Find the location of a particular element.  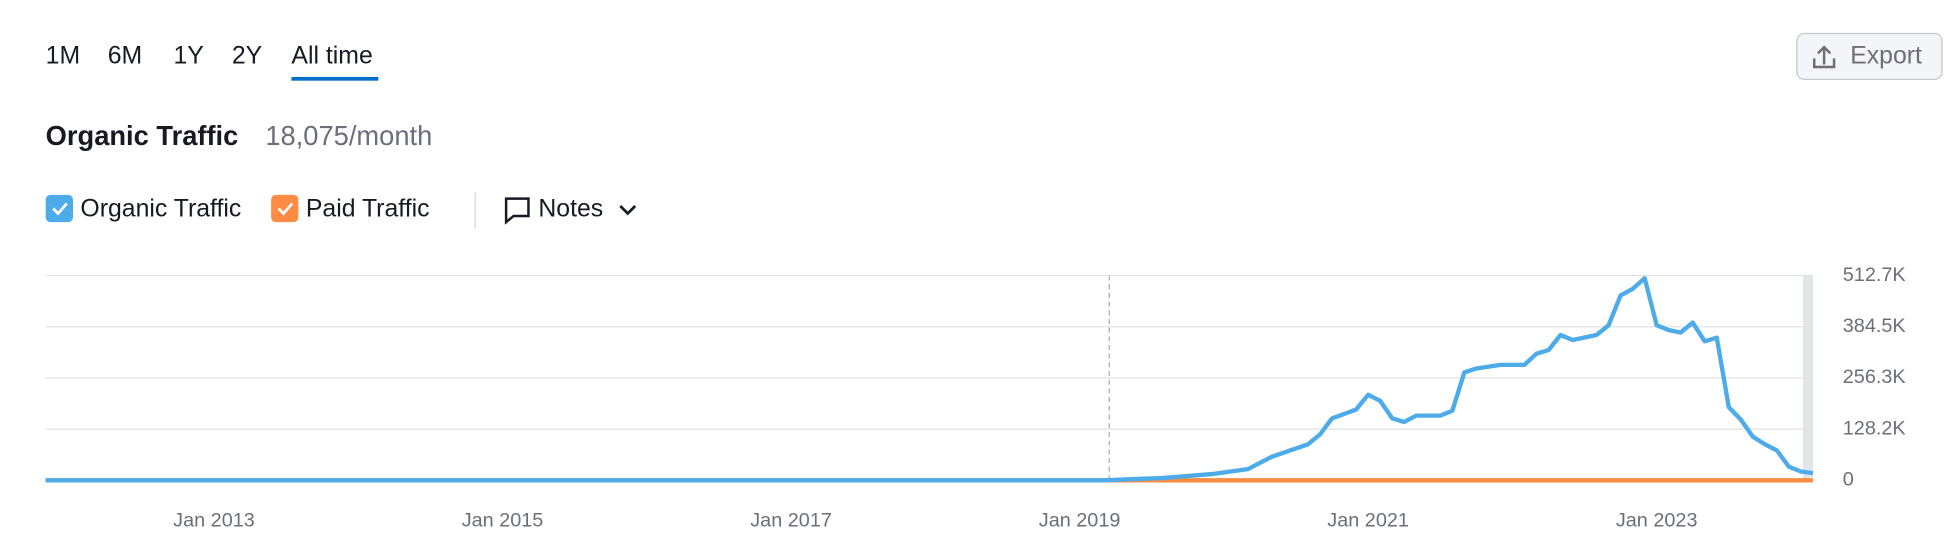

notes-label: Notes is located at coordinates (570, 208).